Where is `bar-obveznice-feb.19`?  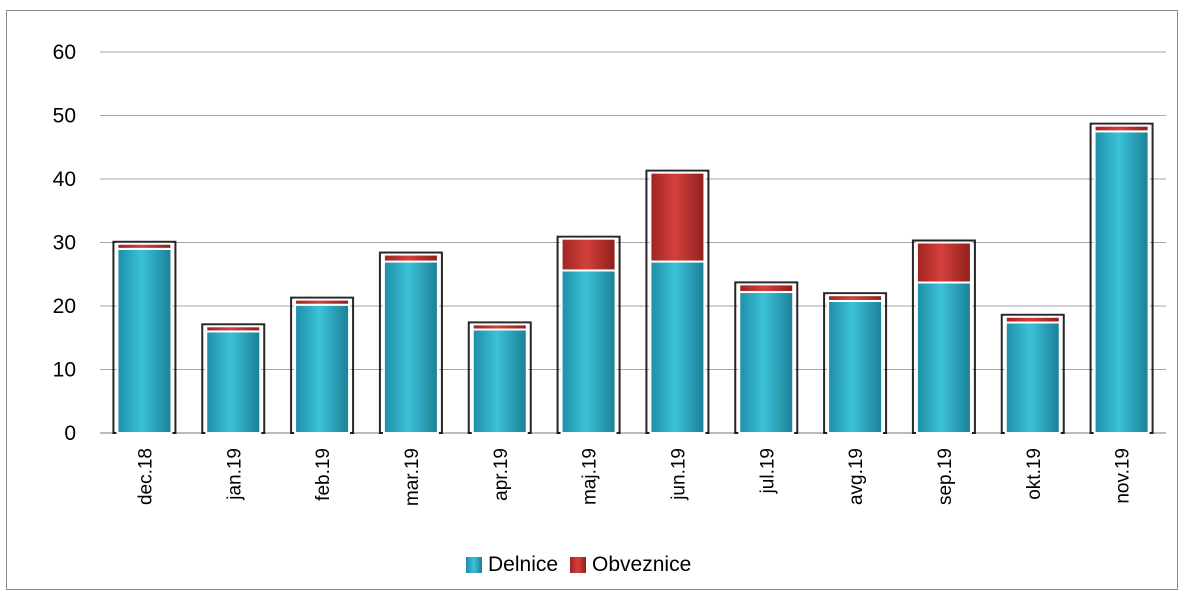 bar-obveznice-feb.19 is located at coordinates (322, 302).